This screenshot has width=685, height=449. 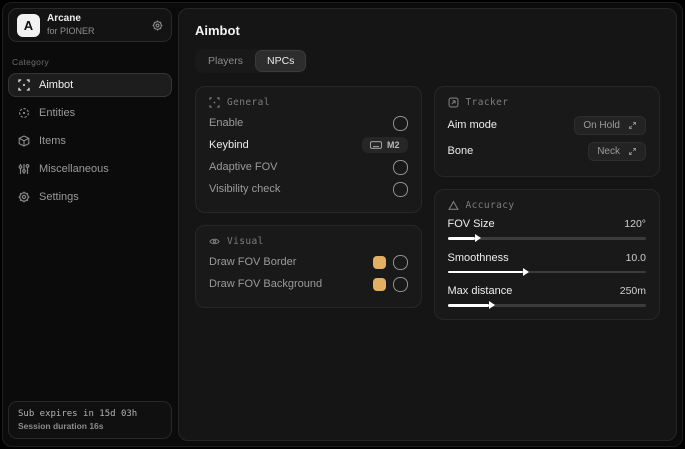 What do you see at coordinates (546, 262) in the screenshot?
I see `smoothness-slider-group: Smoothness 10.0` at bounding box center [546, 262].